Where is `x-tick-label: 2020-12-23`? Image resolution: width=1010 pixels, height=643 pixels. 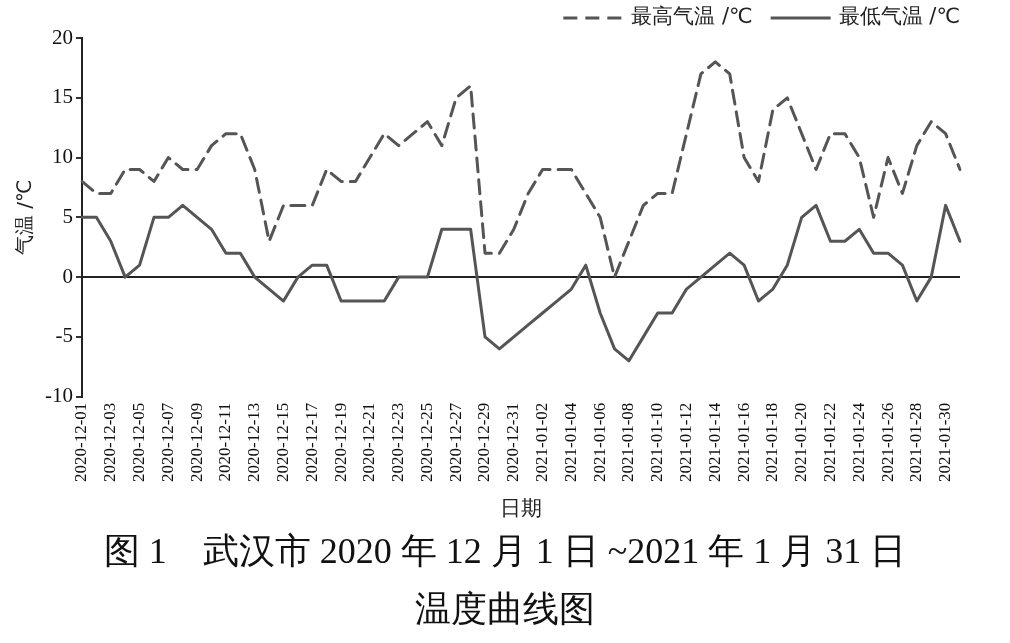 x-tick-label: 2020-12-23 is located at coordinates (398, 442).